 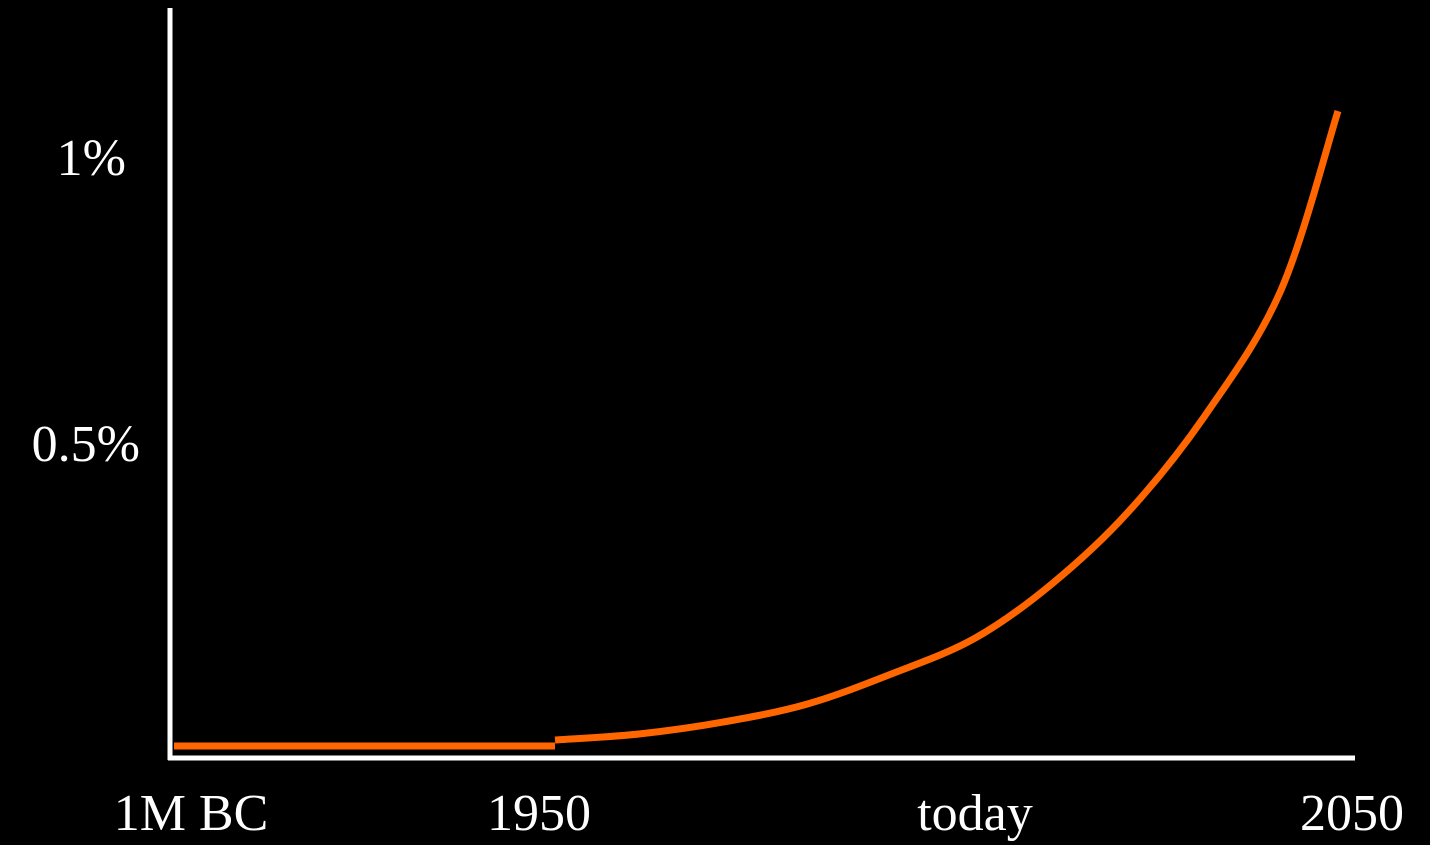 What do you see at coordinates (539, 813) in the screenshot?
I see `x-tick-label-1950: 1950` at bounding box center [539, 813].